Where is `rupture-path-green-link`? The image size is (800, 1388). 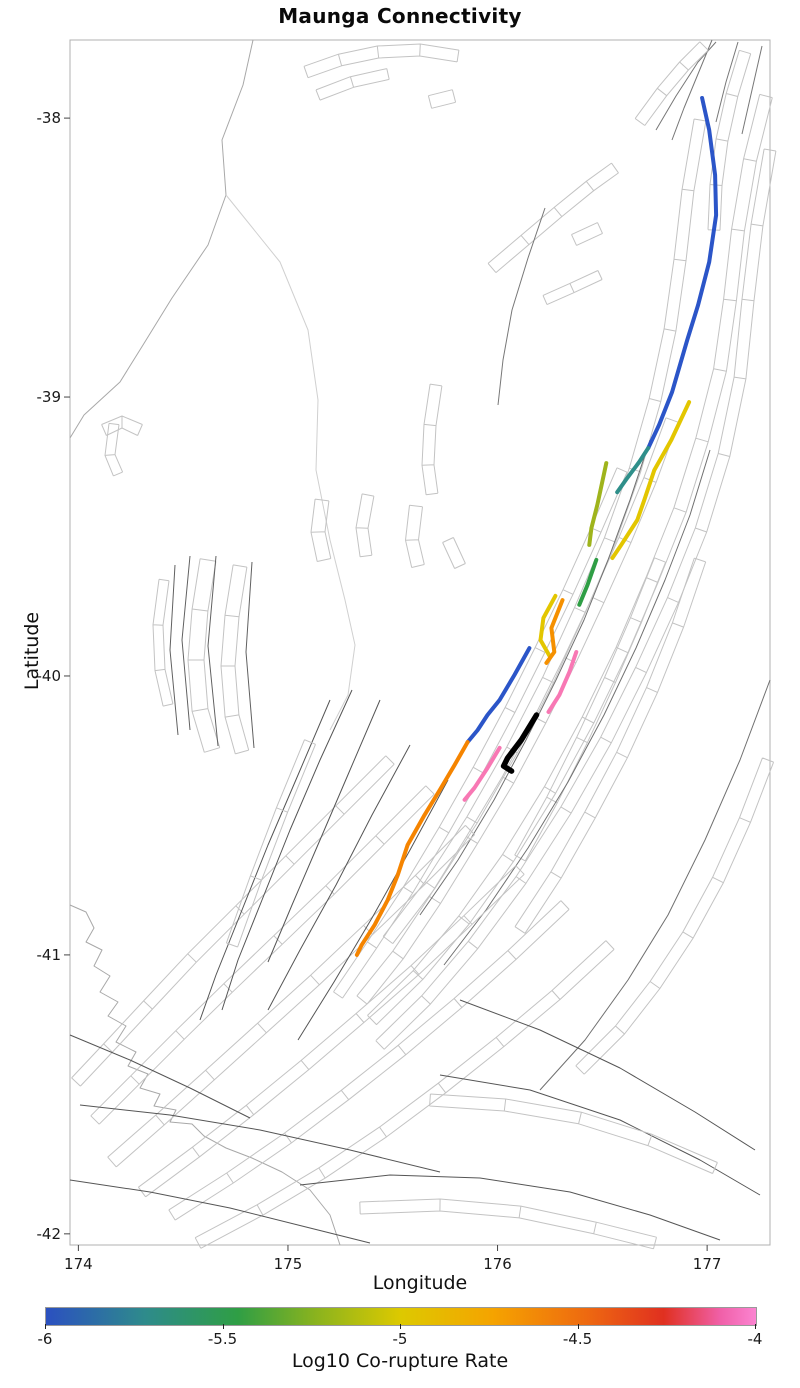 rupture-path-green-link is located at coordinates (588, 582).